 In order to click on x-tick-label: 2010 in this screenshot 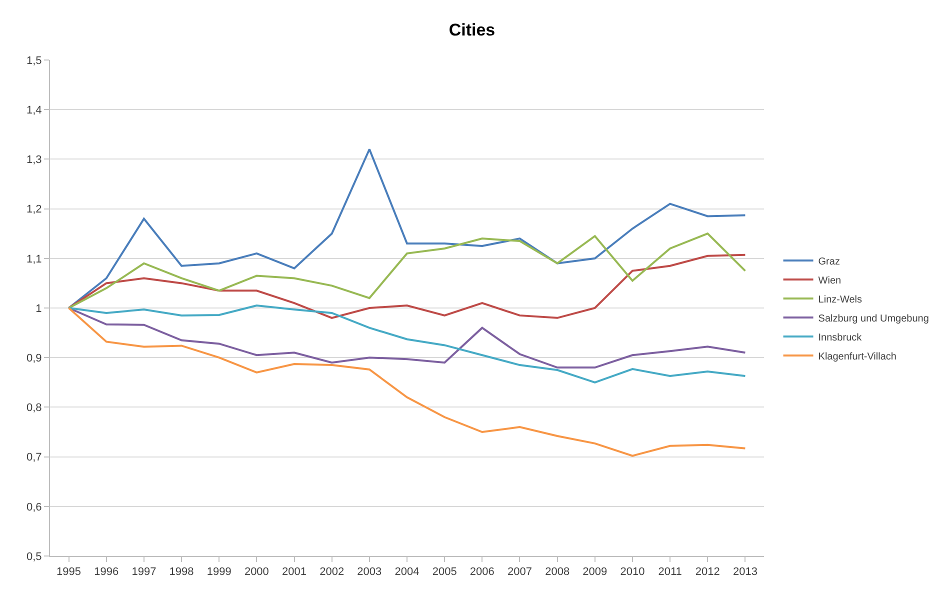, I will do `click(632, 572)`.